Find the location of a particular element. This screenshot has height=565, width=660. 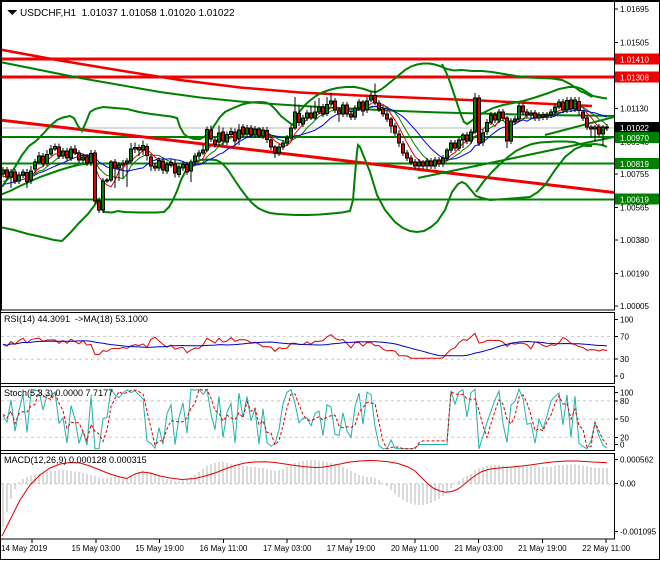

svg-text:RSI(14) 44.3091 ->MA(18) 53.1: RSI(14) 44.3091 ->MA(18) 53.1000 is located at coordinates (76, 319).